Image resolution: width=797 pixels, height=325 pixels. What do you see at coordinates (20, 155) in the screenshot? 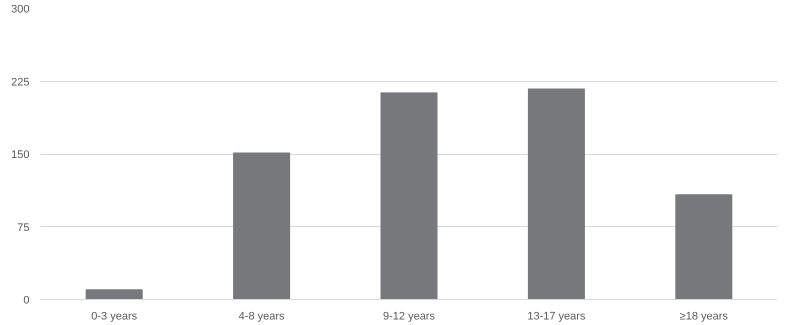
I see `y-tick-label: 150` at bounding box center [20, 155].